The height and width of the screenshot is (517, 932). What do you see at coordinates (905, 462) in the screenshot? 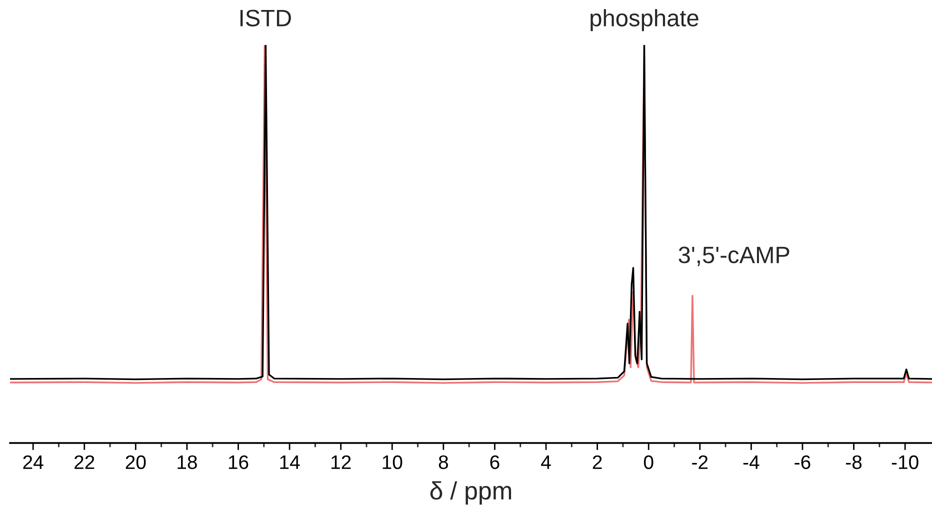
I see `x-tick-label: -10` at bounding box center [905, 462].